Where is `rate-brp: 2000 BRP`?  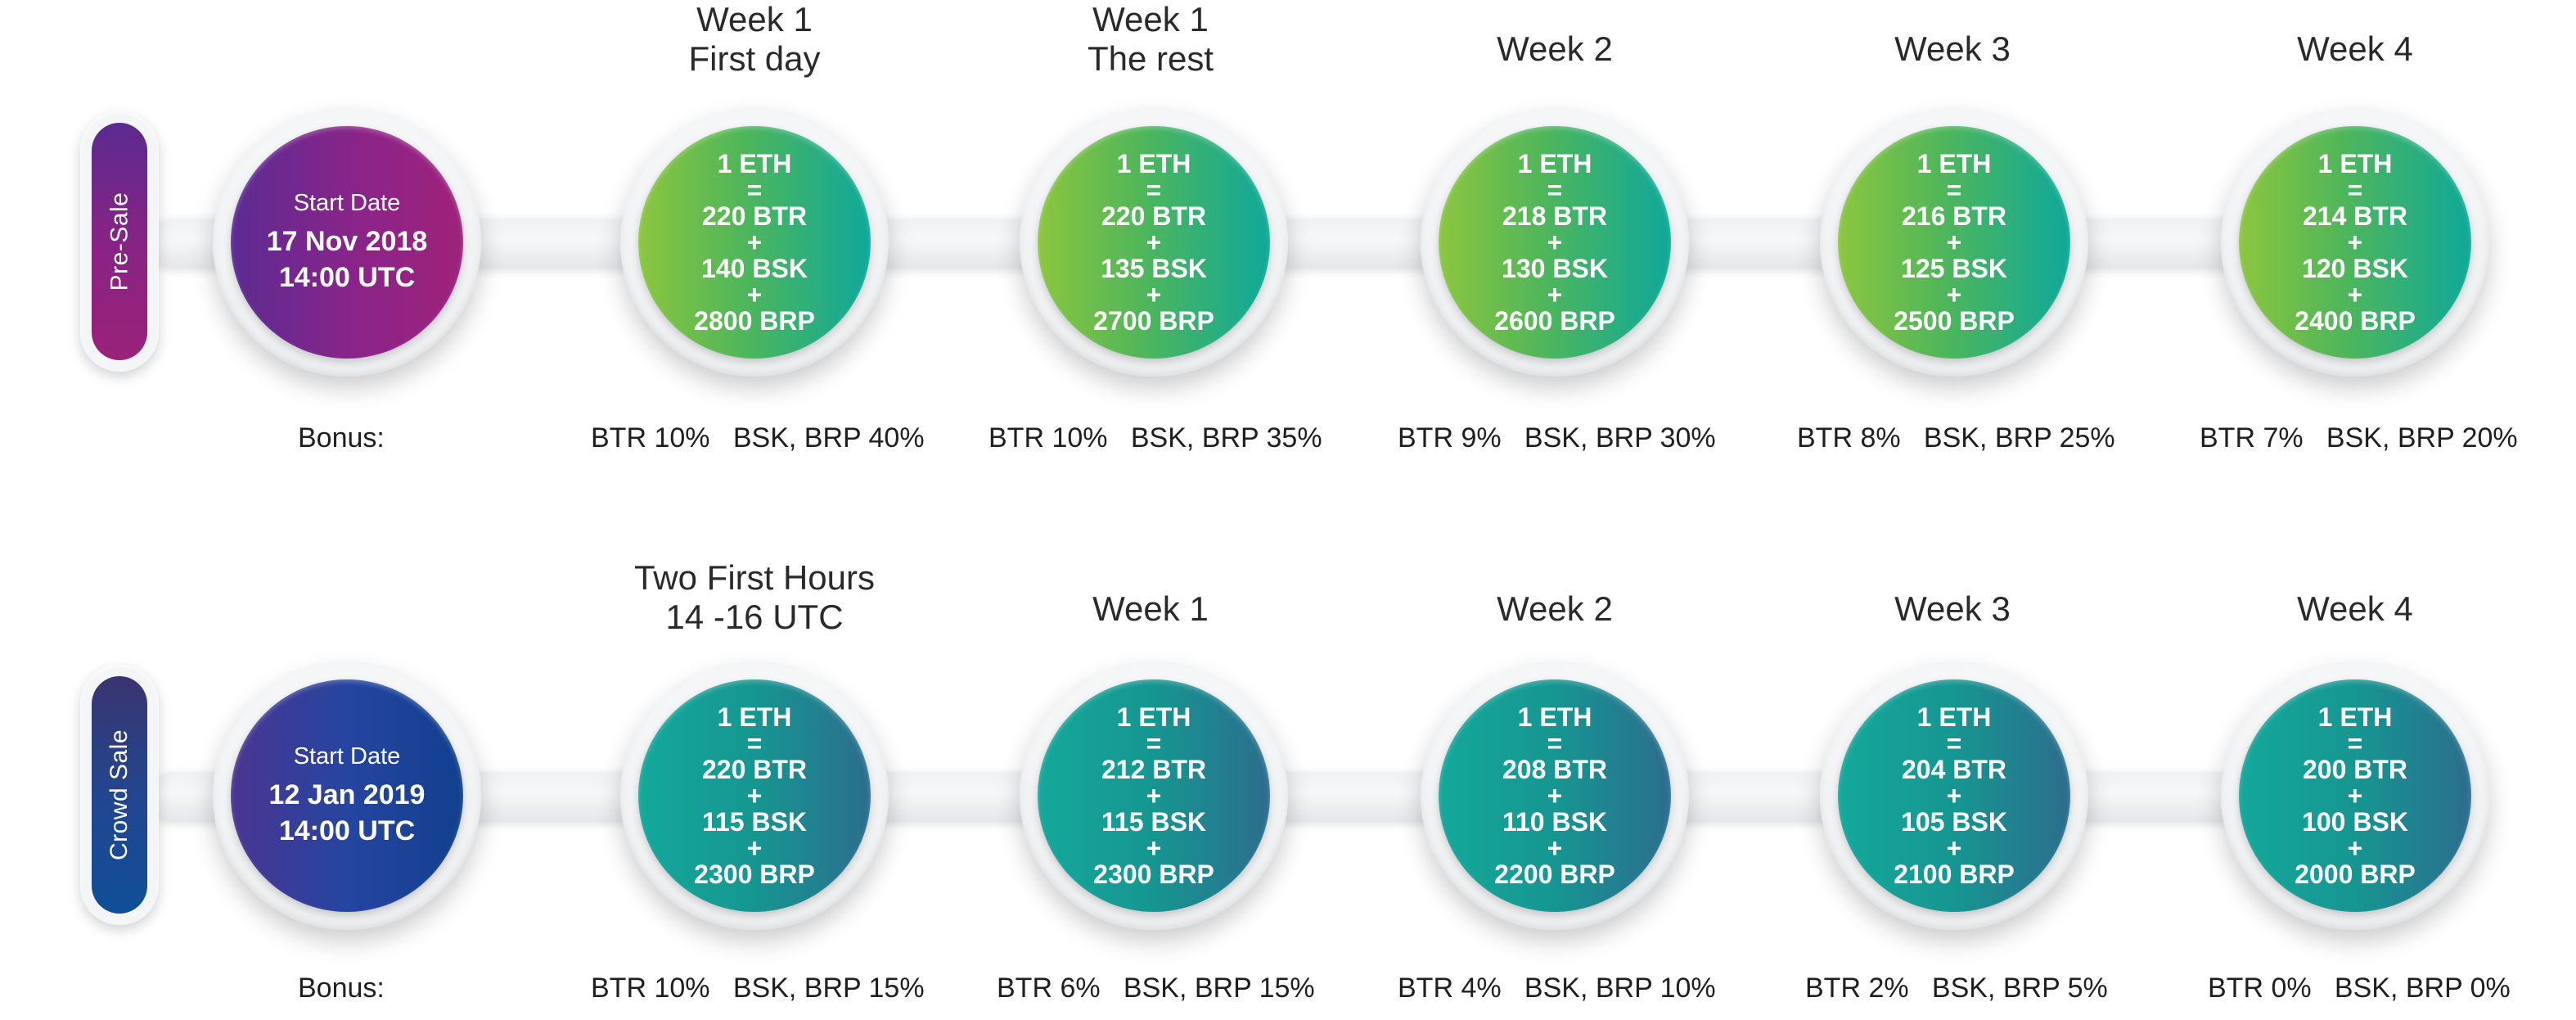 rate-brp: 2000 BRP is located at coordinates (2355, 874).